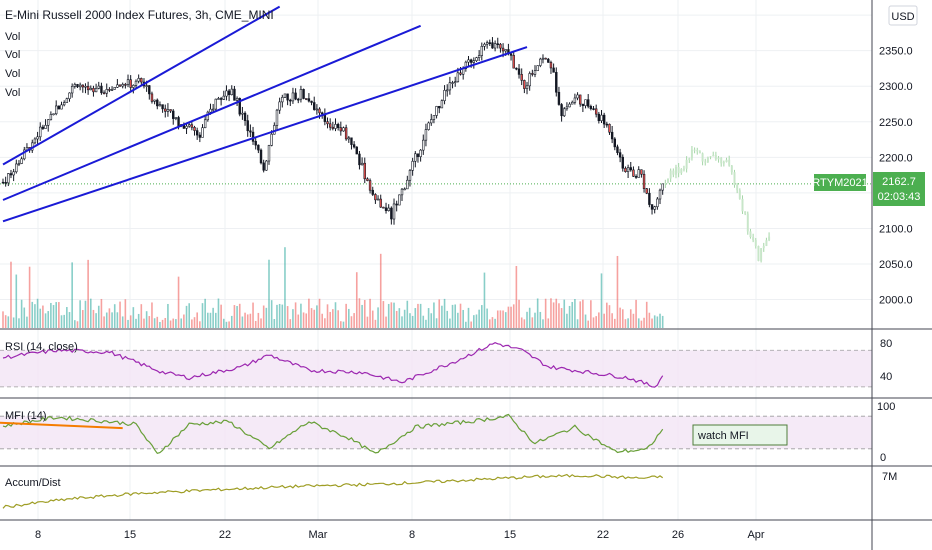  What do you see at coordinates (678, 535) in the screenshot?
I see `time-tick: 26` at bounding box center [678, 535].